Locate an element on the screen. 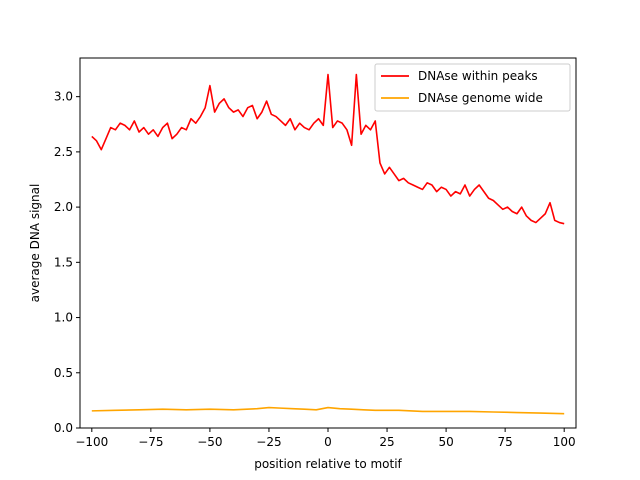  y-tick-label: 1.0 is located at coordinates (63, 318).